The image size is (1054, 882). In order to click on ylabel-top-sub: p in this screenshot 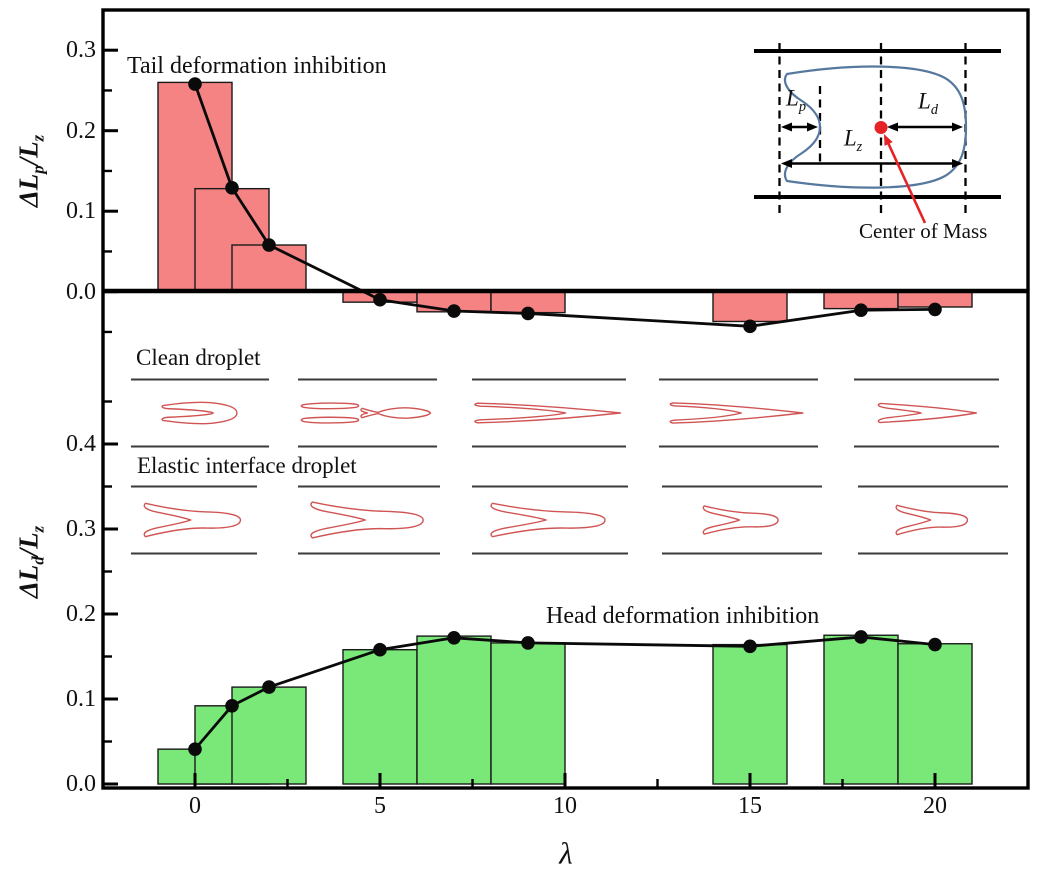, I will do `click(38, 169)`.